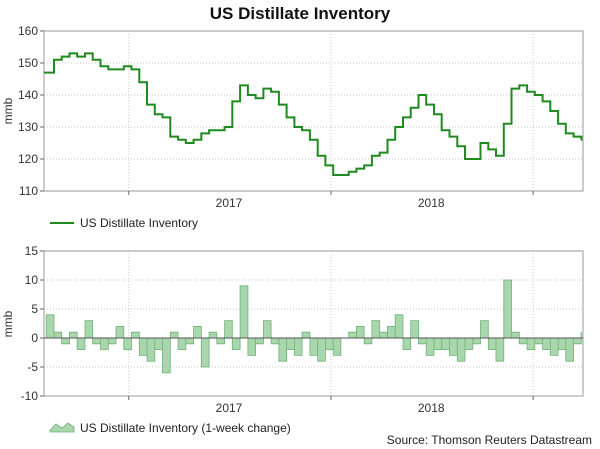 The image size is (600, 449). Describe the element at coordinates (31, 111) in the screenshot. I see `y-ticks-top: 110 120 130 140 150 160` at that location.